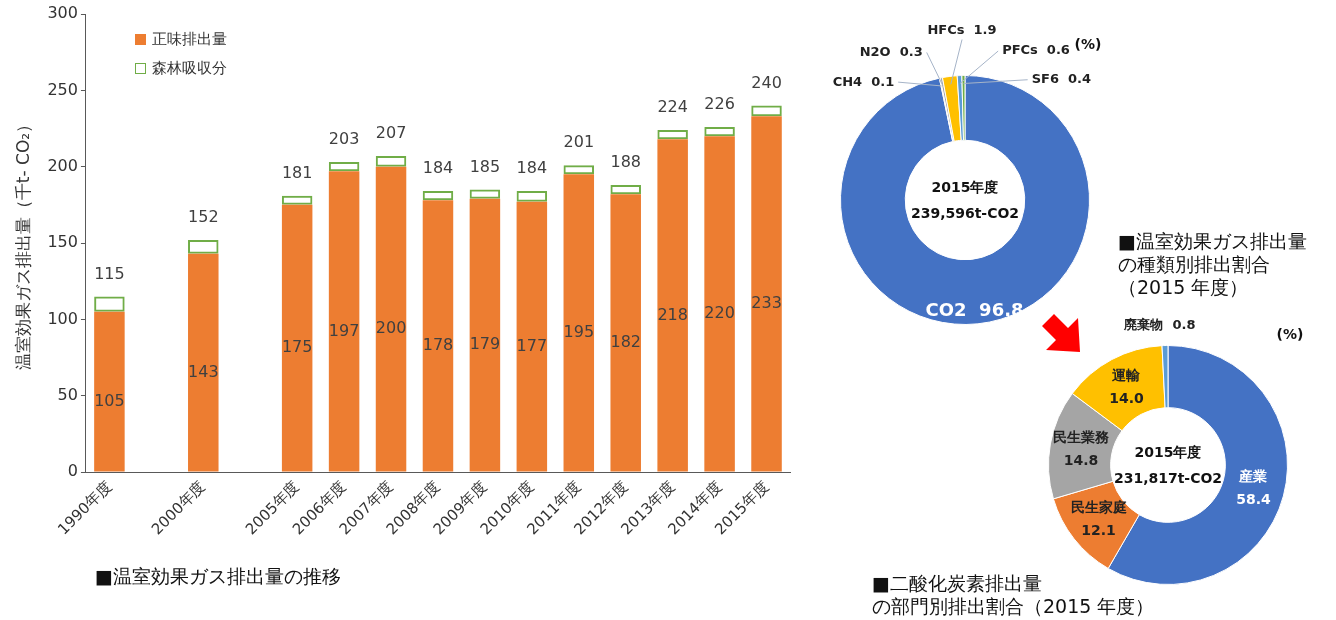 This screenshot has height=620, width=1336. What do you see at coordinates (62, 165) in the screenshot?
I see `y-tick-label: 200` at bounding box center [62, 165].